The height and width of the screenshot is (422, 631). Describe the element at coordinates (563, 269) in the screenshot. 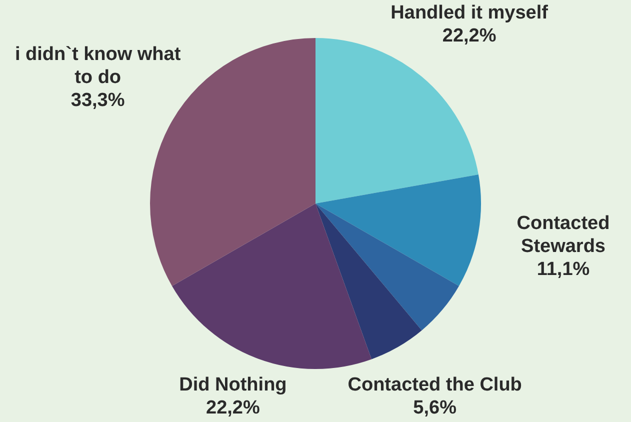

I see `data-label: 11,1%` at that location.